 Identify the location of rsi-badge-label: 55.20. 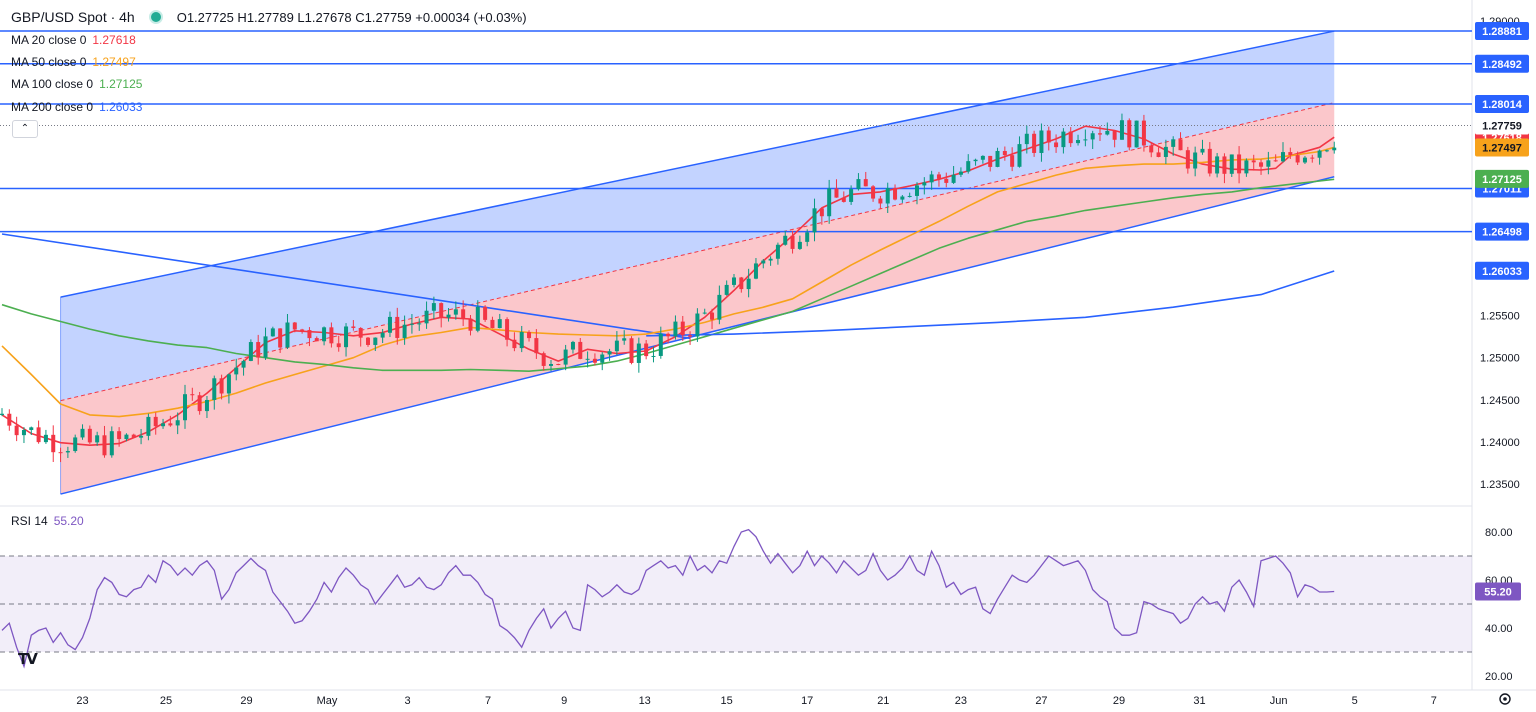
(1498, 593).